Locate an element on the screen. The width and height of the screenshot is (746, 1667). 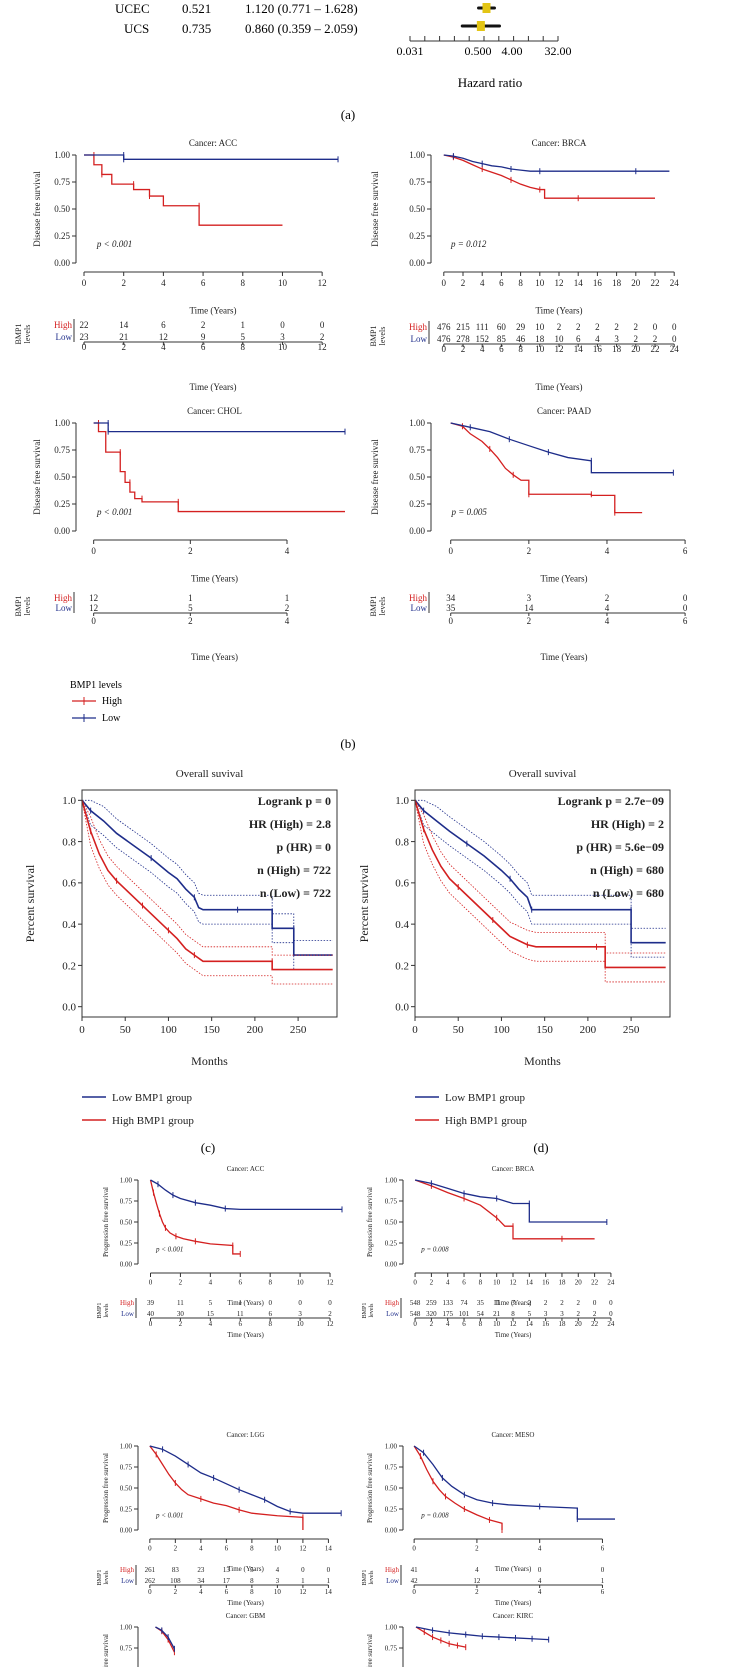
risk-count-high: 261 is located at coordinates (150, 1570).